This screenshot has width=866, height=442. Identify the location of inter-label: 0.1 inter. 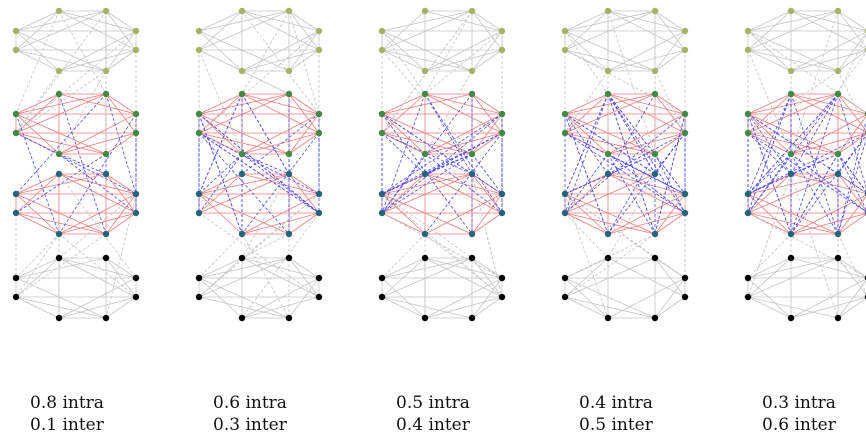
(67, 425).